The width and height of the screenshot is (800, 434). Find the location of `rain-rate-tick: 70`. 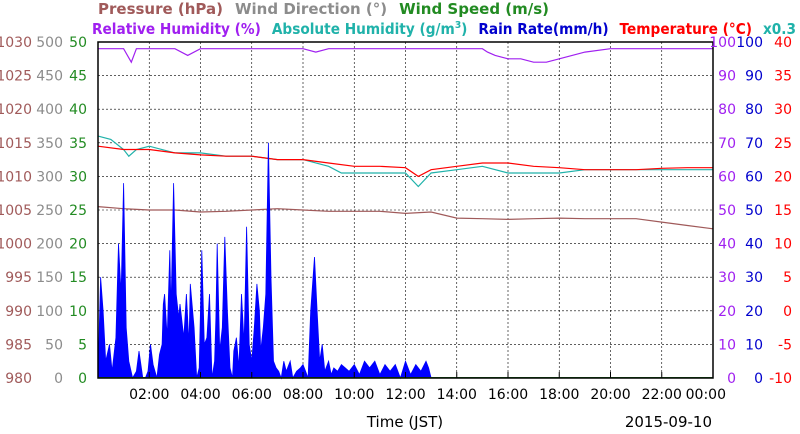

rain-rate-tick: 70 is located at coordinates (754, 144).